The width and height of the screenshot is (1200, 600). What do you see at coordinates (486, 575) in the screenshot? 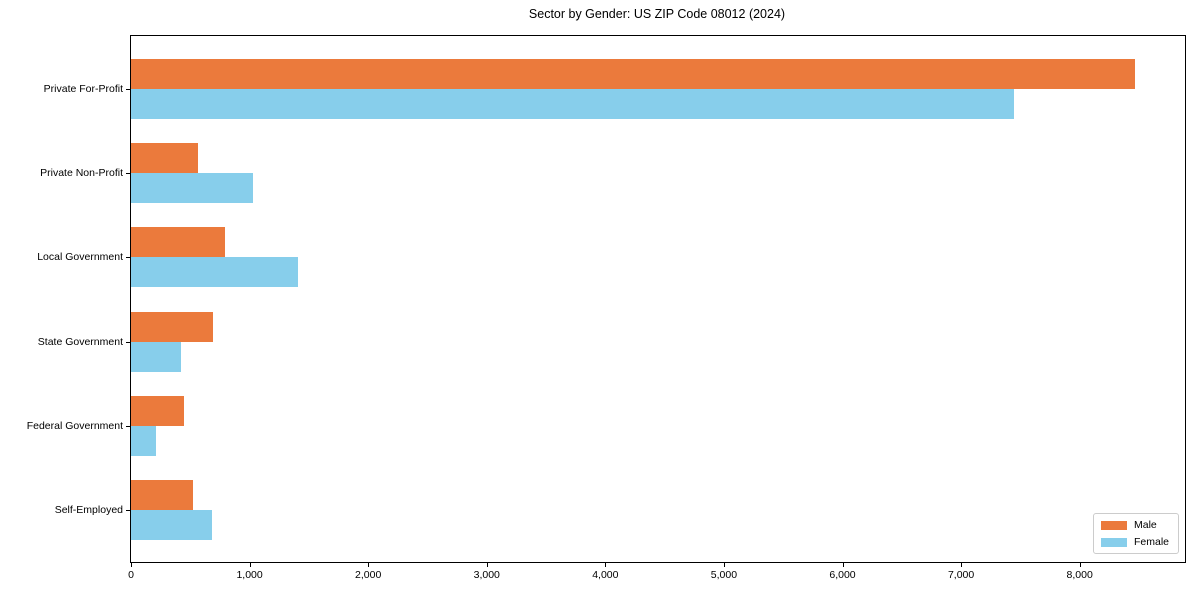
I see `xtick-label-3000: 3,000` at bounding box center [486, 575].